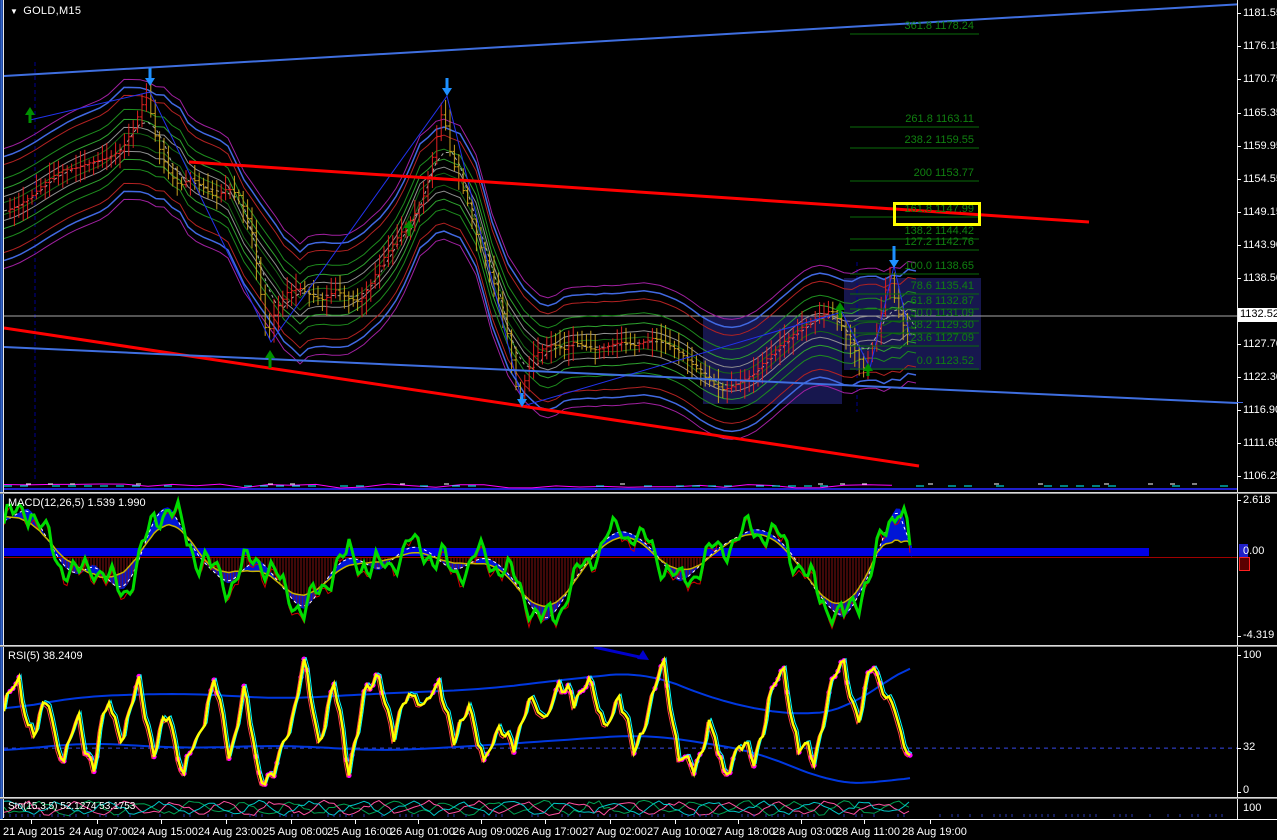  I want to click on time-label: 24 Aug 15:00, so click(165, 832).